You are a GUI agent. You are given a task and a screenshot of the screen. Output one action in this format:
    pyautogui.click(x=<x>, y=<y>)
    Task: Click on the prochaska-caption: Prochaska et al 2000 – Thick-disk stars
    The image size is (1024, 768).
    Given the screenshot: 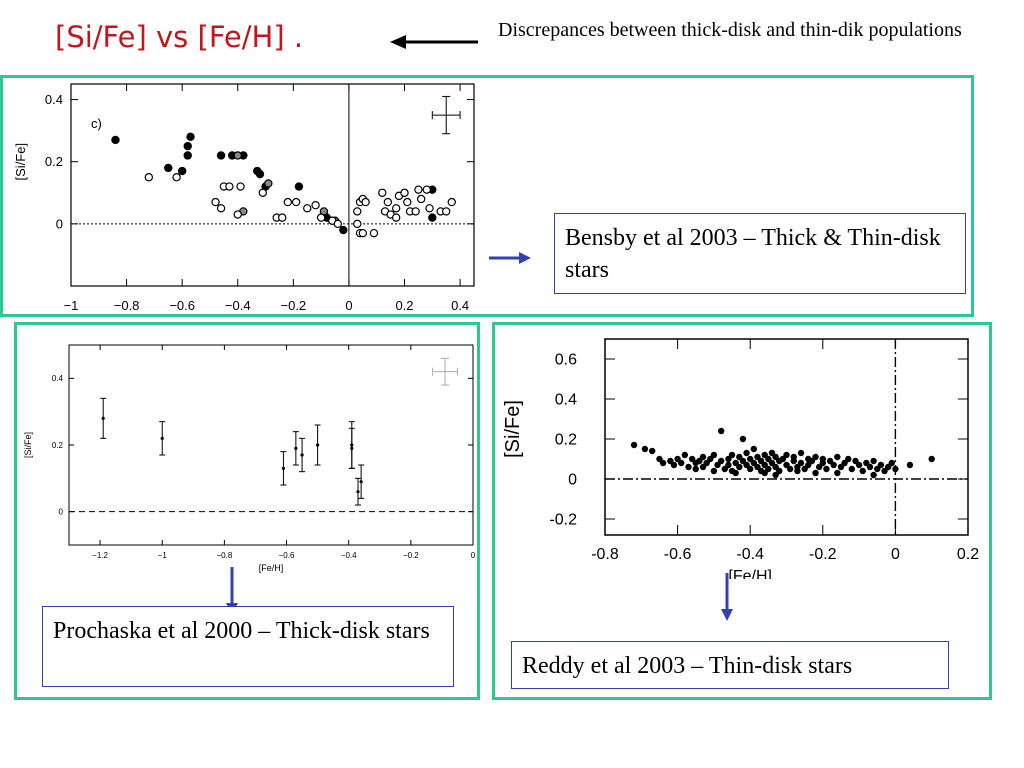 What is the action you would take?
    pyautogui.click(x=248, y=646)
    